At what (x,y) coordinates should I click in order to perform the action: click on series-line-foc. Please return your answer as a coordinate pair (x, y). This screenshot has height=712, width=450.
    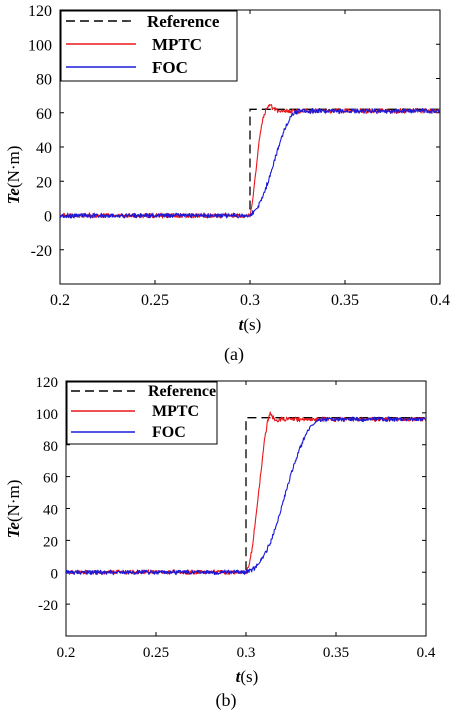
    Looking at the image, I should click on (250, 163).